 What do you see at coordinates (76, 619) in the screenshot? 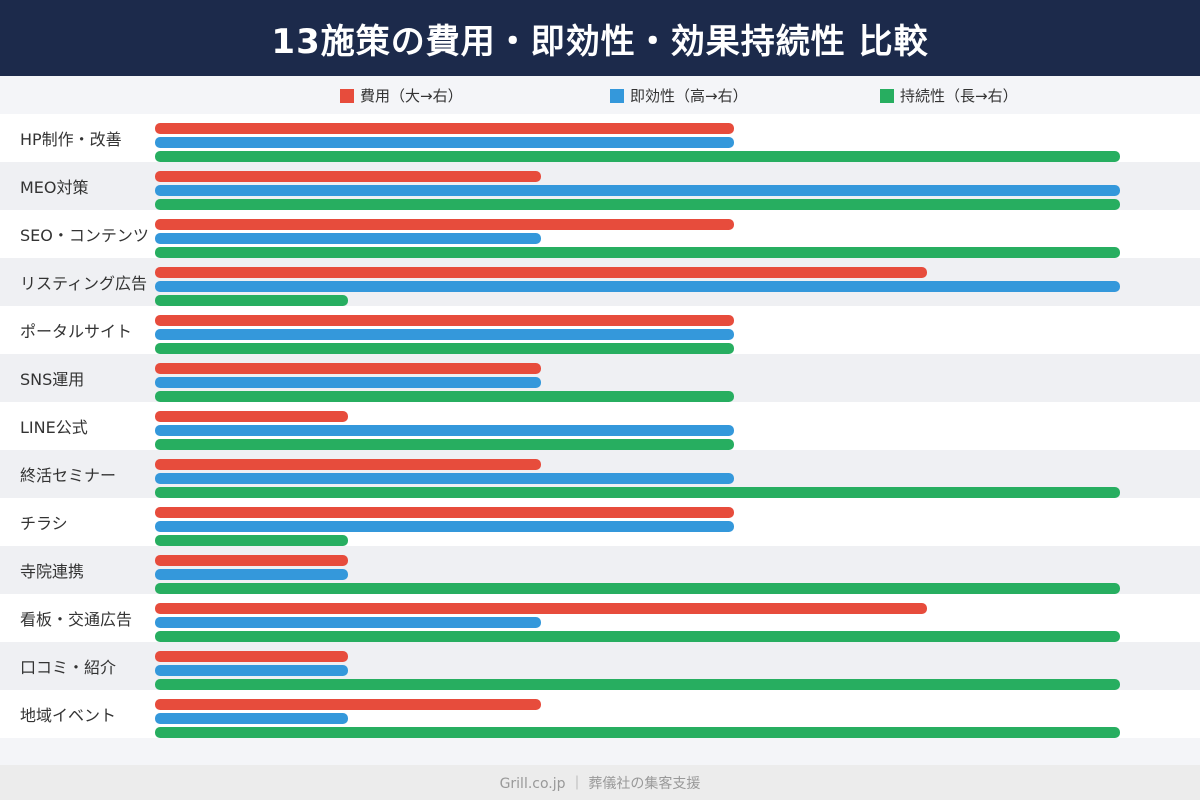
I see `category-label: 看板・交通広告` at bounding box center [76, 619].